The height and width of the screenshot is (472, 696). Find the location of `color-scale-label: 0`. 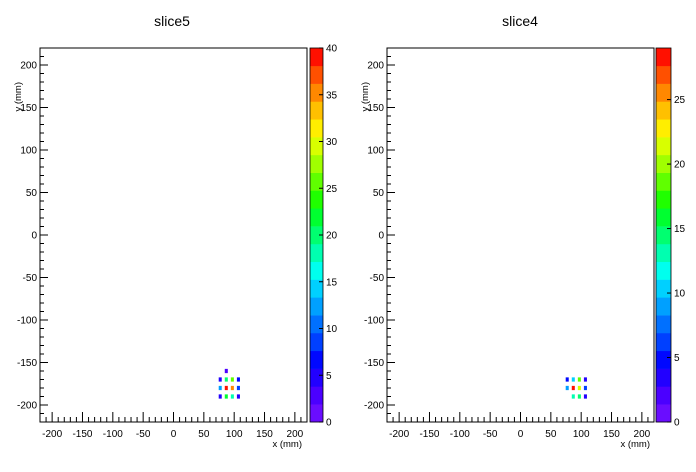

color-scale-label: 0 is located at coordinates (677, 423).